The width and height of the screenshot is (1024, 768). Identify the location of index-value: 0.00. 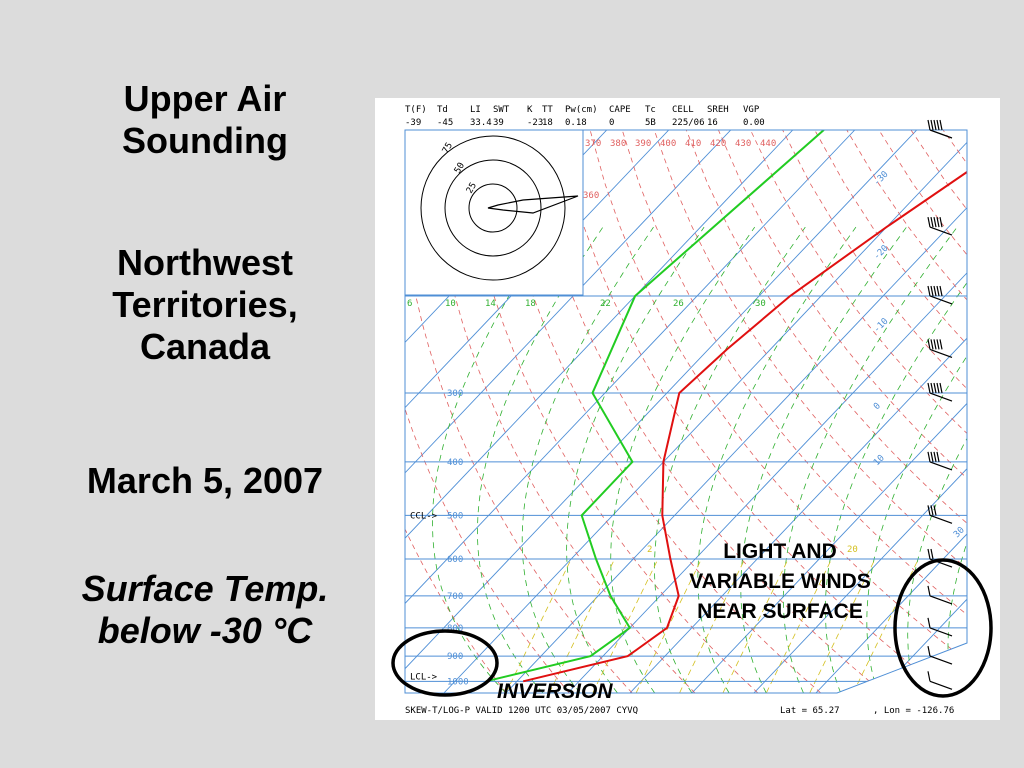
(754, 123).